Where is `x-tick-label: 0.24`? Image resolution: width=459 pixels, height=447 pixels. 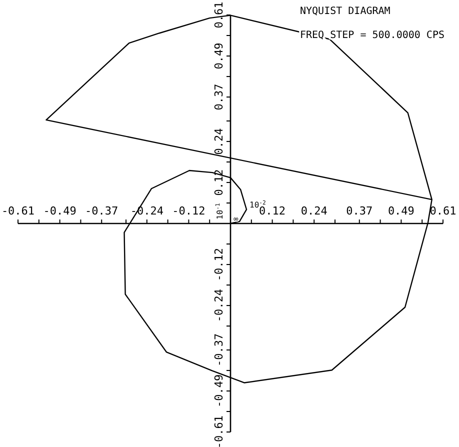 x-tick-label: 0.24 is located at coordinates (314, 211).